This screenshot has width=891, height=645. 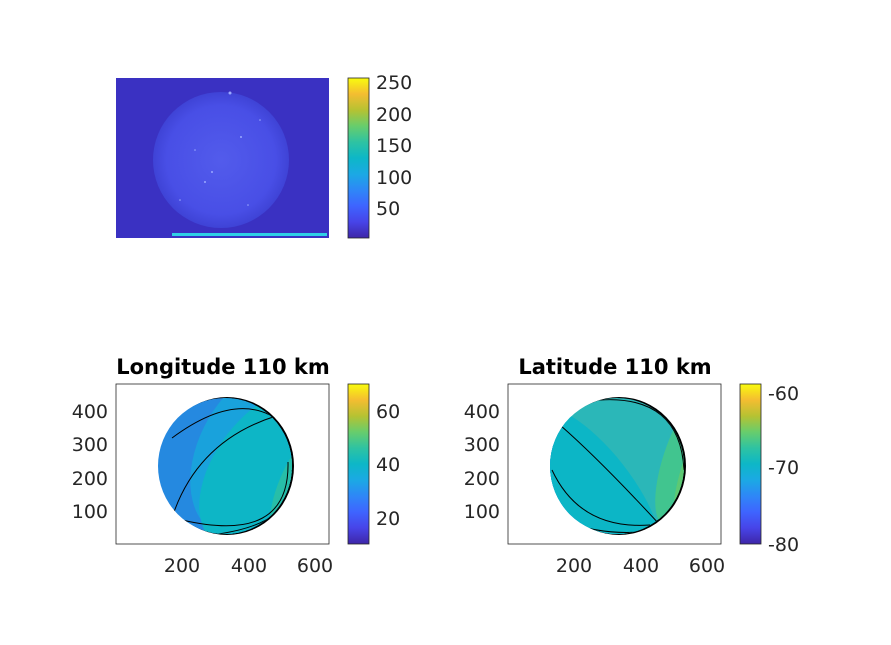 I want to click on longitude-xticks: 600, so click(x=315, y=566).